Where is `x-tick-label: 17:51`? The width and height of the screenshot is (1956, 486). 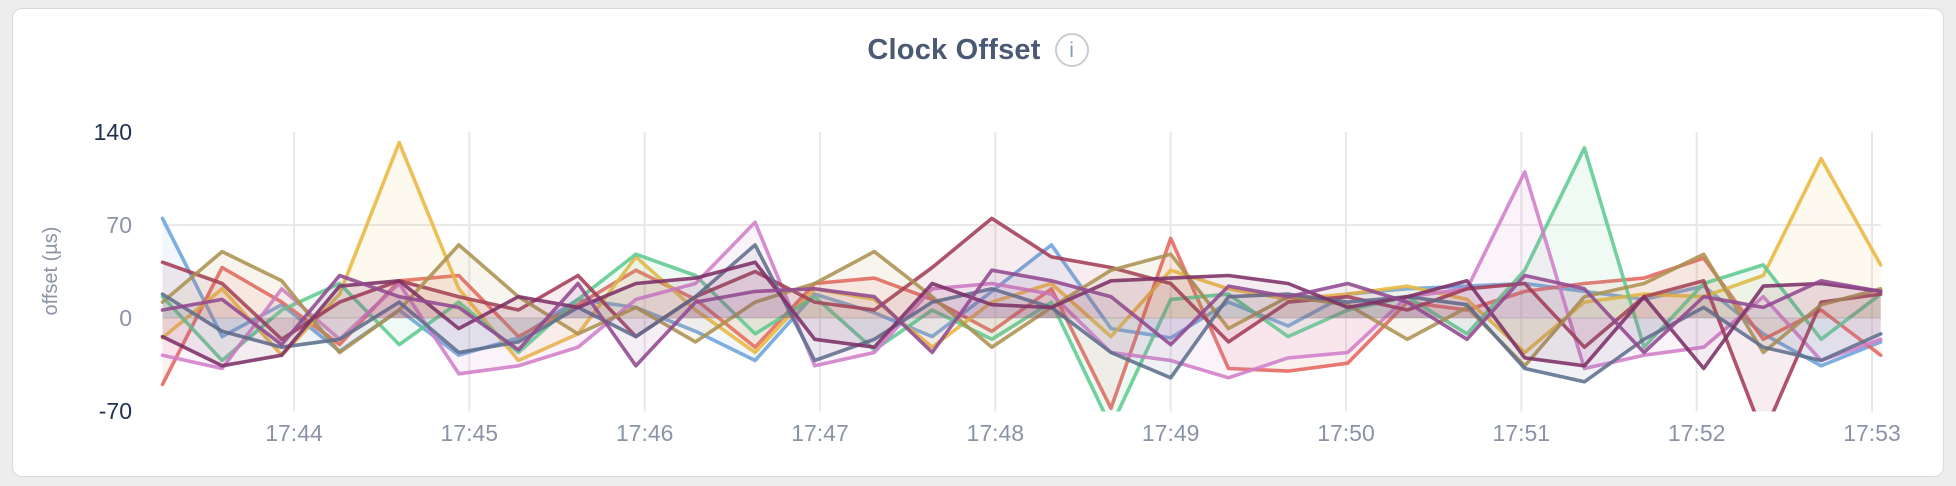 x-tick-label: 17:51 is located at coordinates (1522, 433).